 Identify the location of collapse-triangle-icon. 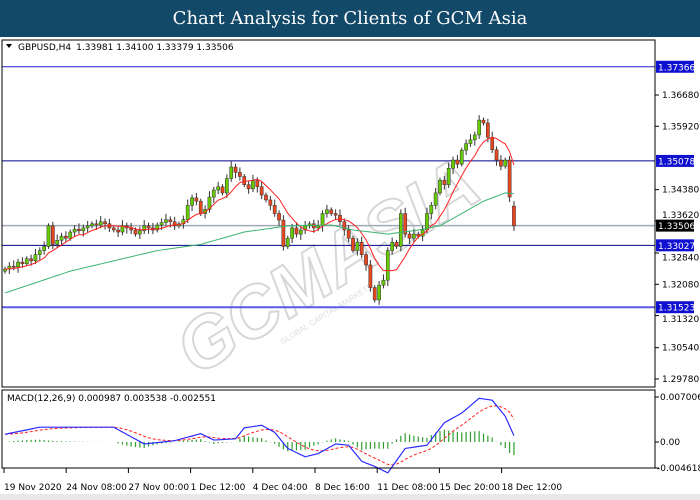
(9, 46).